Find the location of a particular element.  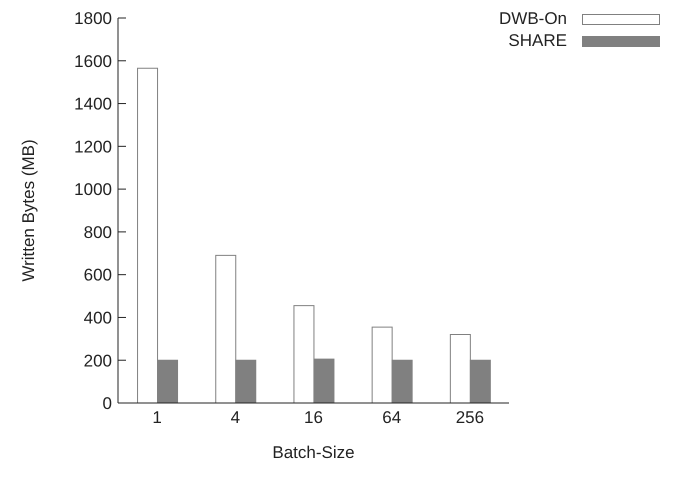

y-tick-label: 0 is located at coordinates (107, 404).